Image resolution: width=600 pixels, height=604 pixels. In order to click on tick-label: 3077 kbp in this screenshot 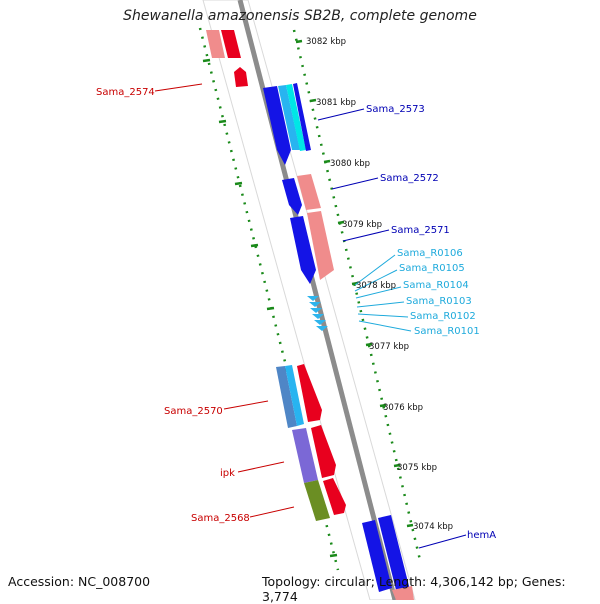, I will do `click(389, 347)`.